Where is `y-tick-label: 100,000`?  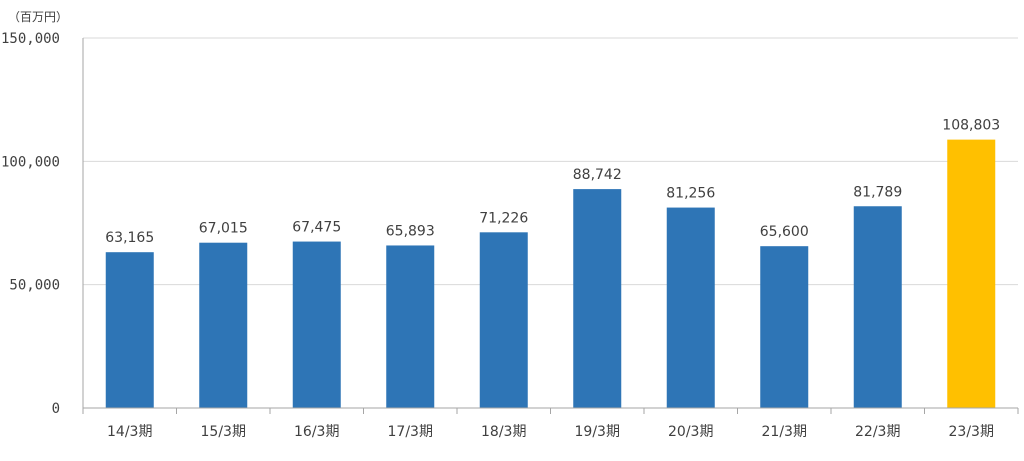 y-tick-label: 100,000 is located at coordinates (30, 162).